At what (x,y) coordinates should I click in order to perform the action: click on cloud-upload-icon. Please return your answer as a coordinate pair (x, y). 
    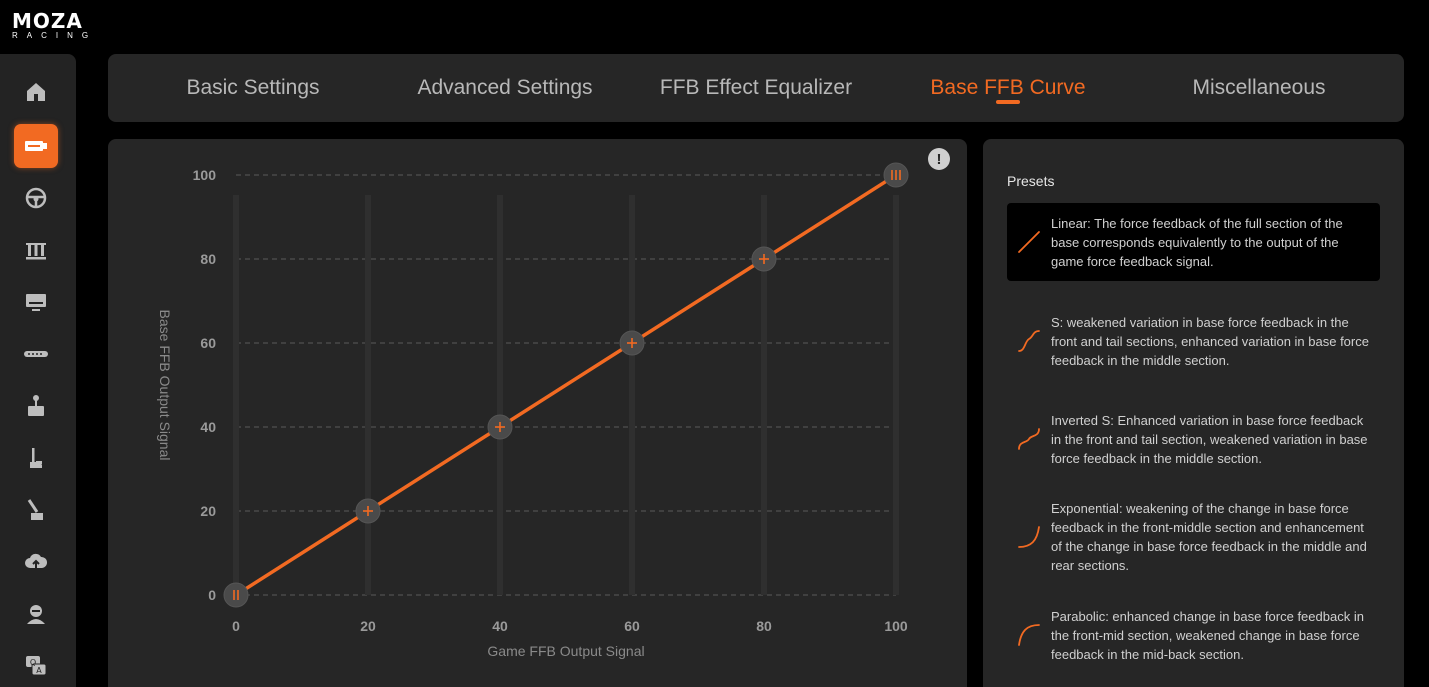
    Looking at the image, I should click on (36, 561).